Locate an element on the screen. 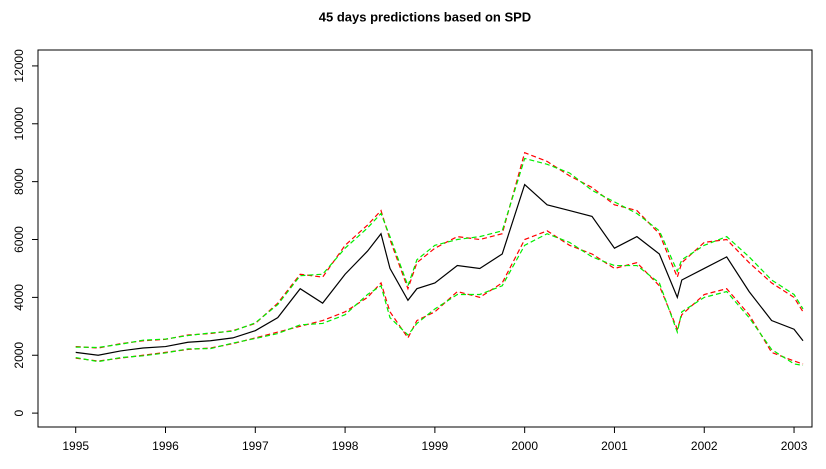 The image size is (826, 469). x-tick-label: 1995 is located at coordinates (75, 446).